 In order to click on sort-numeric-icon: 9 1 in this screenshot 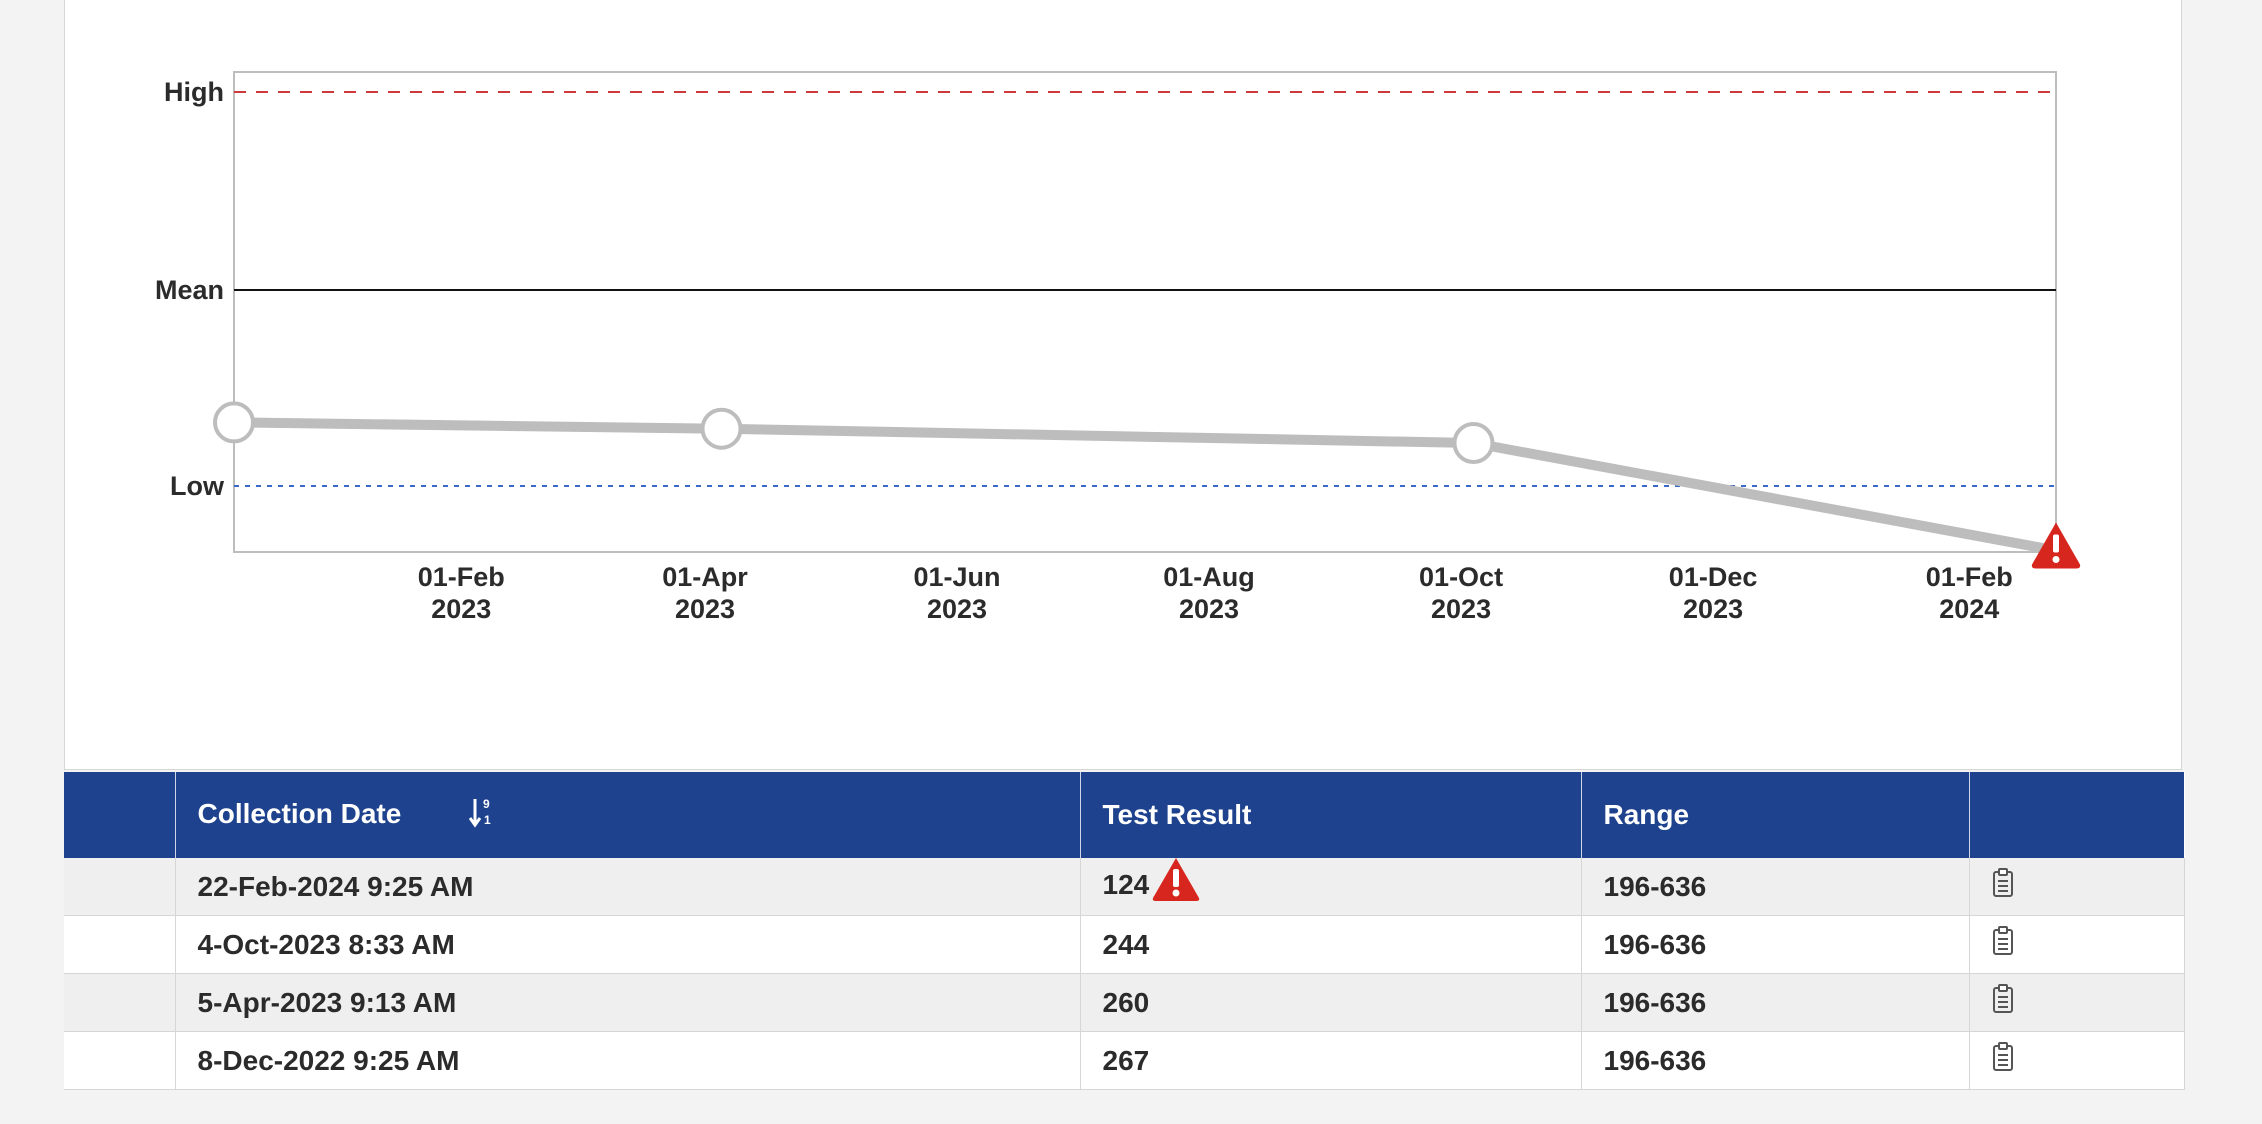, I will do `click(481, 815)`.